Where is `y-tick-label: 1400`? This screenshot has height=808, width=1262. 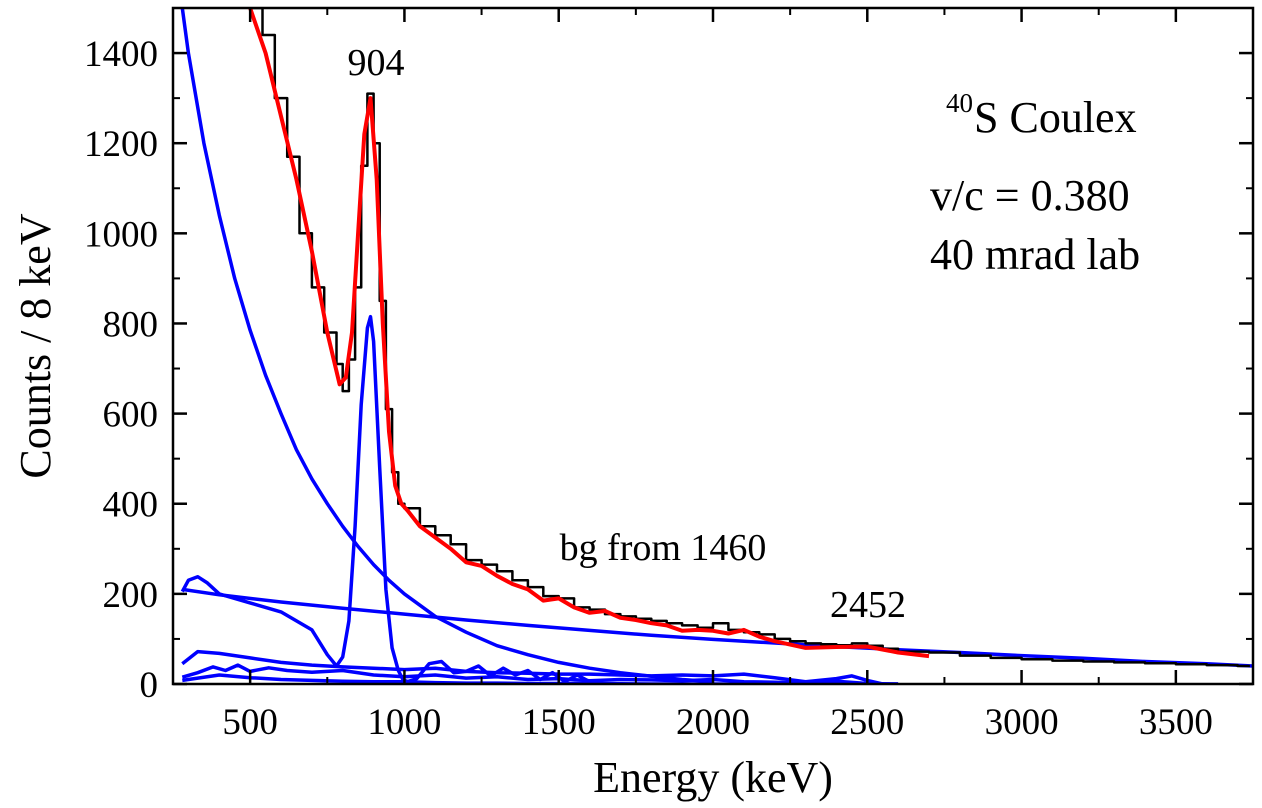 y-tick-label: 1400 is located at coordinates (121, 54).